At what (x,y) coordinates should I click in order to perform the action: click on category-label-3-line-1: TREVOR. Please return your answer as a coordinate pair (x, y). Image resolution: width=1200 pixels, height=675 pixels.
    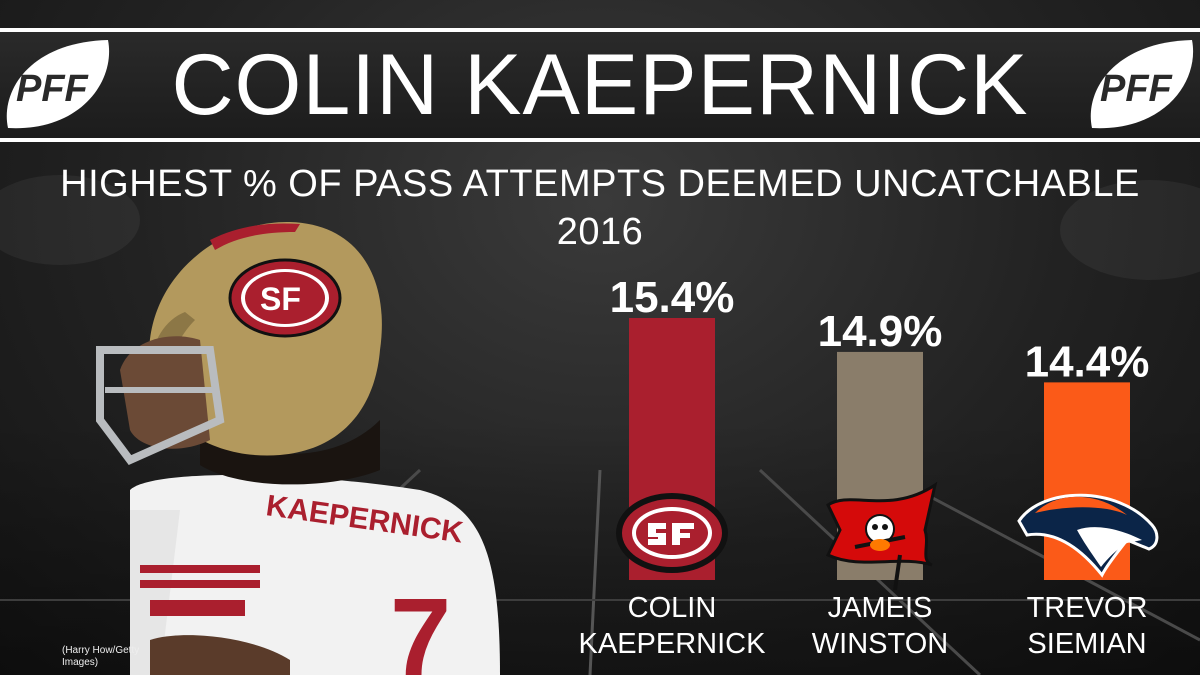
    Looking at the image, I should click on (1087, 608).